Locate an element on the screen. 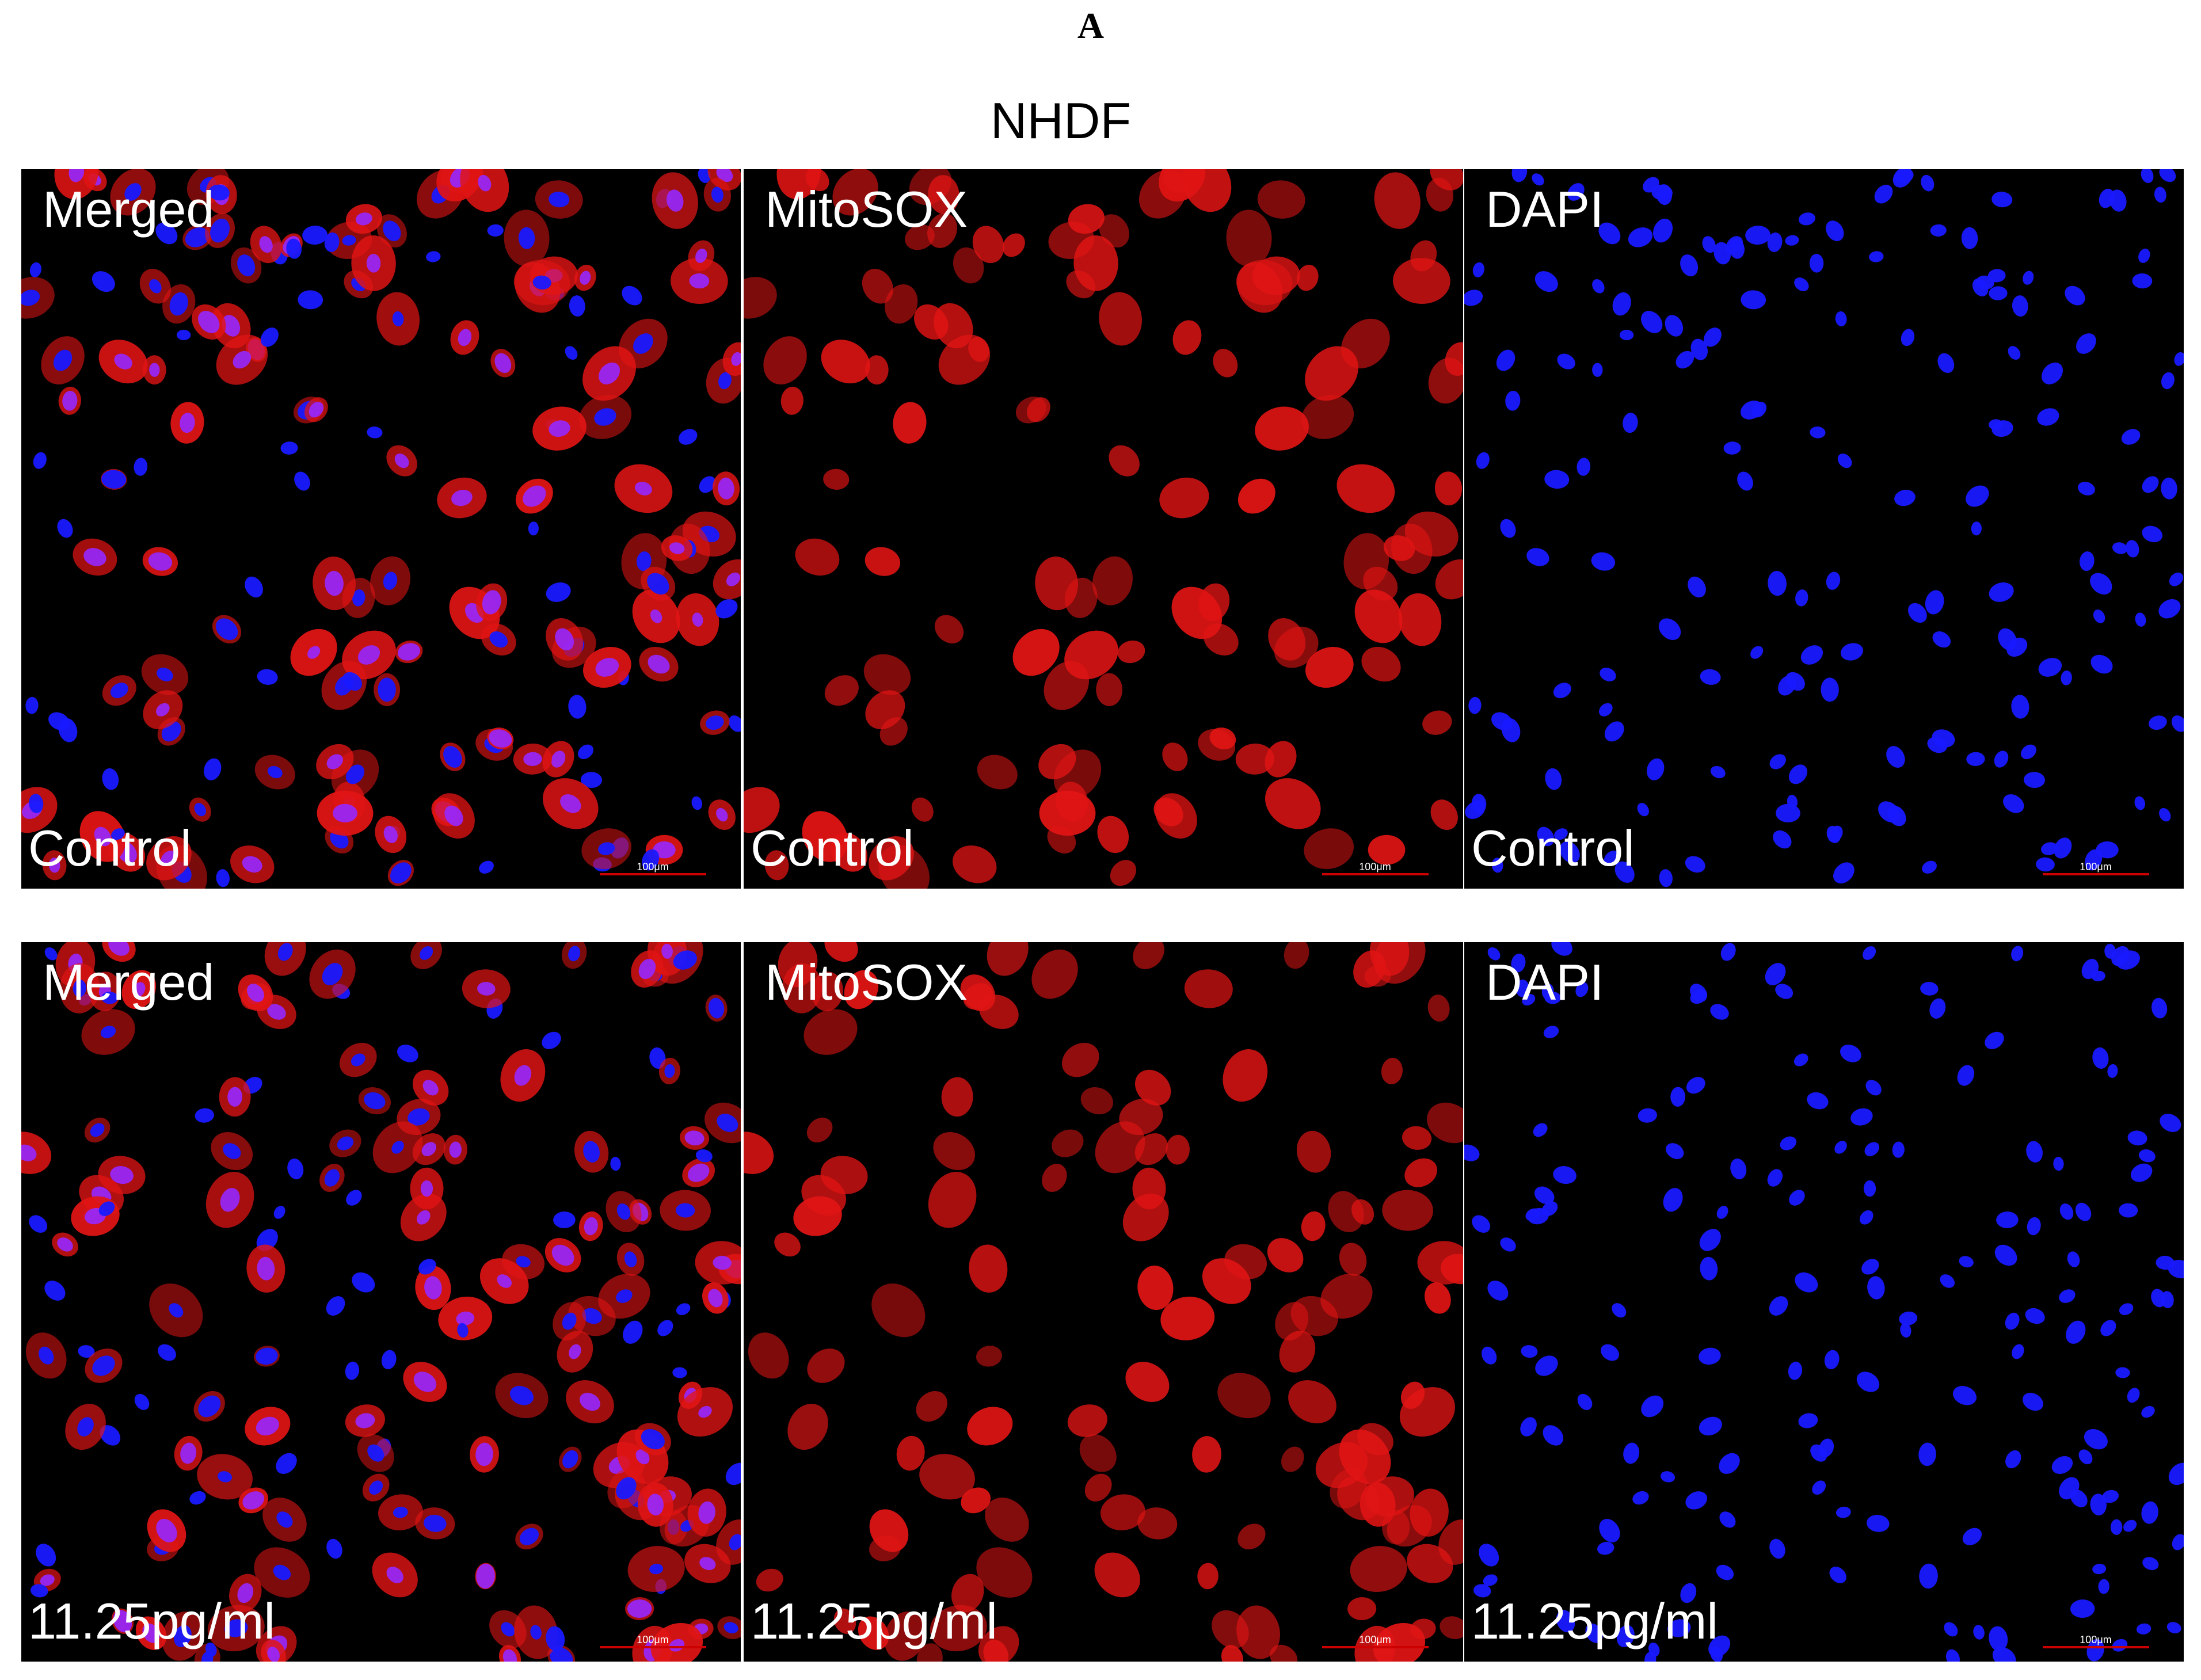 This screenshot has width=2201, height=1680. scale-bar-label: 100μm is located at coordinates (2095, 867).